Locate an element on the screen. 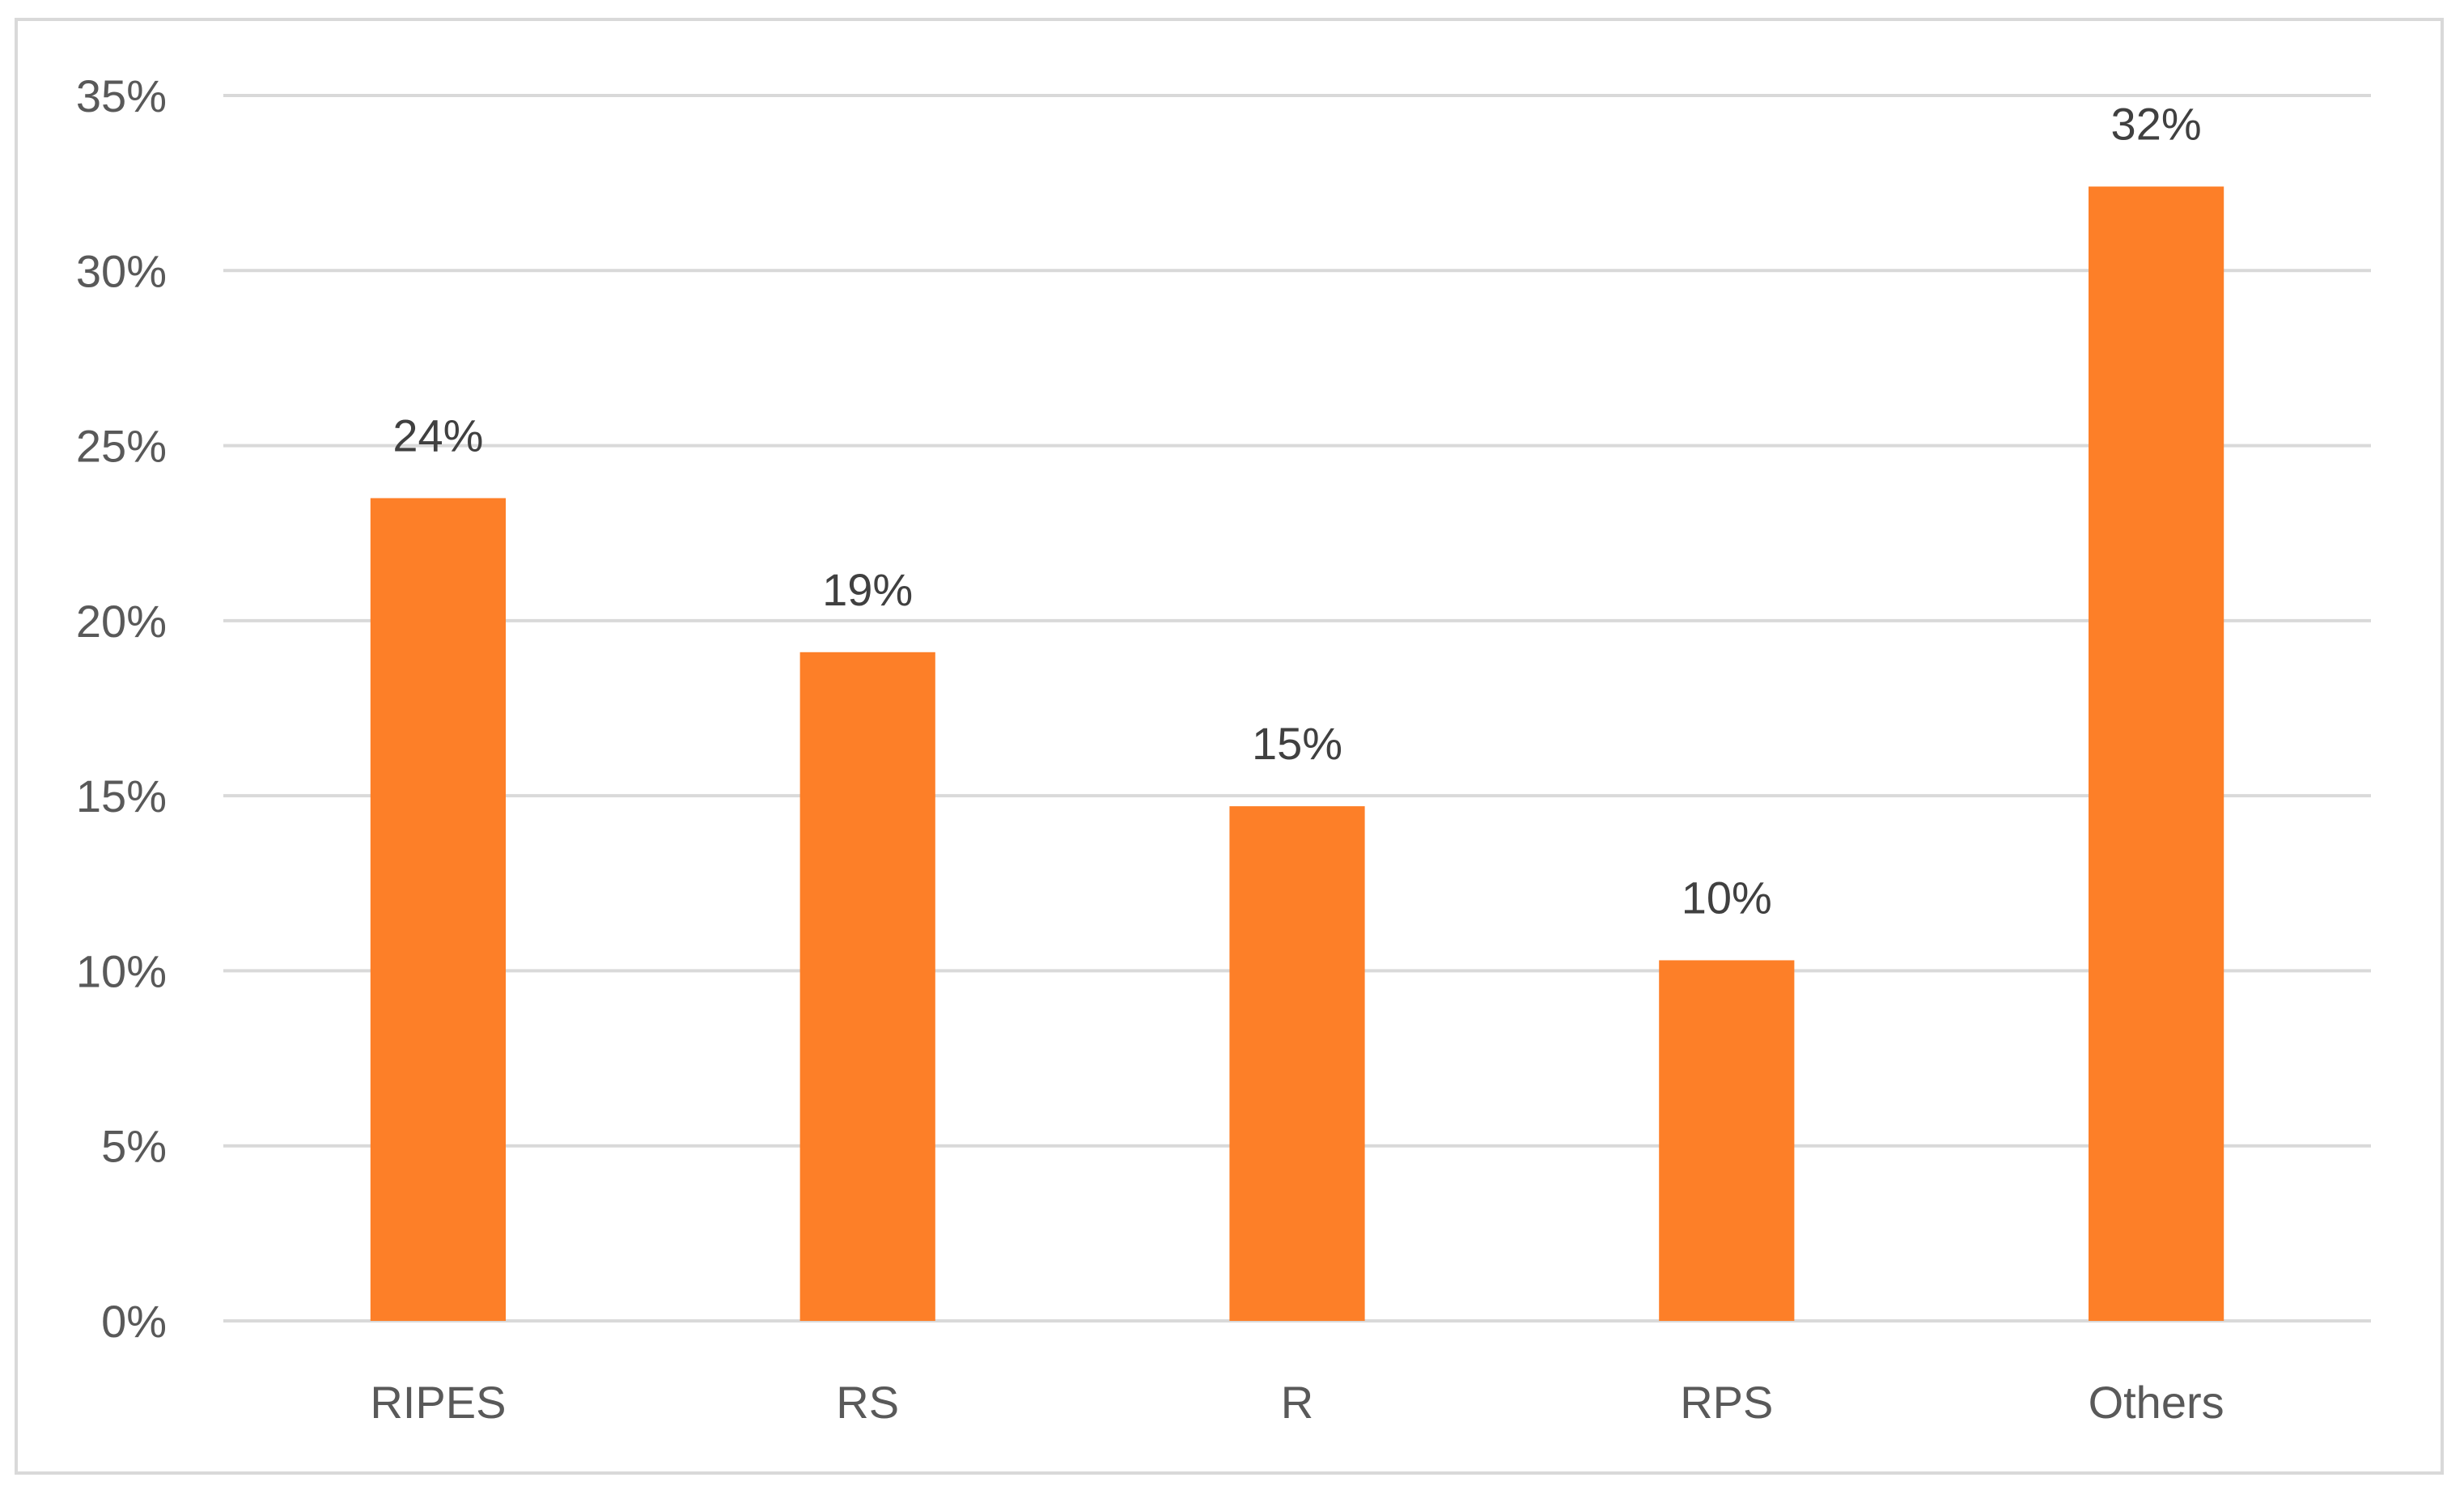 This screenshot has height=1503, width=2464. data-label: 10% is located at coordinates (1727, 898).